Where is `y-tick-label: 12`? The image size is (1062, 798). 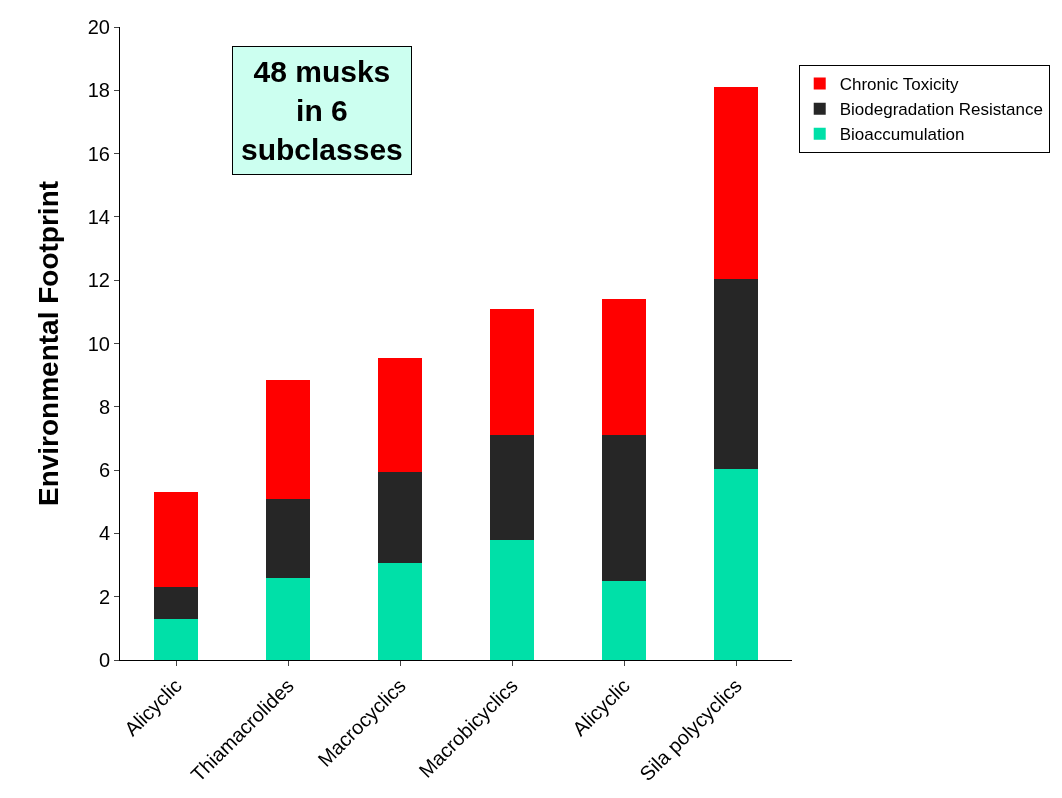
y-tick-label: 12 is located at coordinates (98, 280).